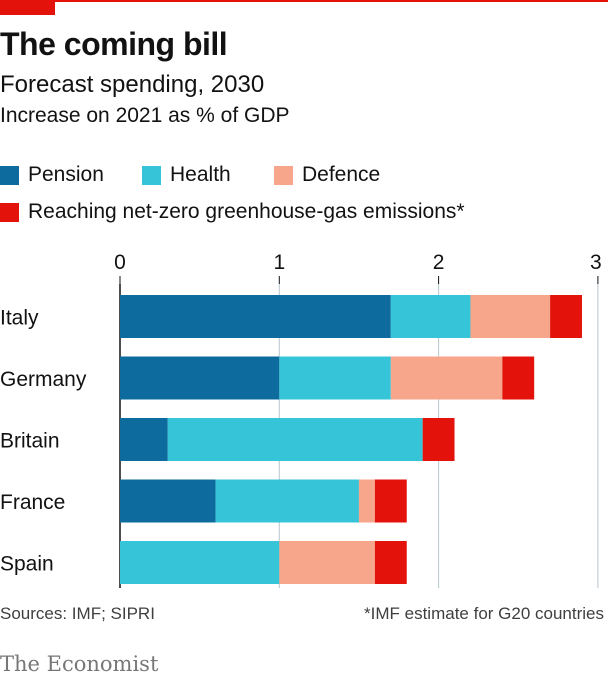  What do you see at coordinates (43, 379) in the screenshot?
I see `category-label: Germany` at bounding box center [43, 379].